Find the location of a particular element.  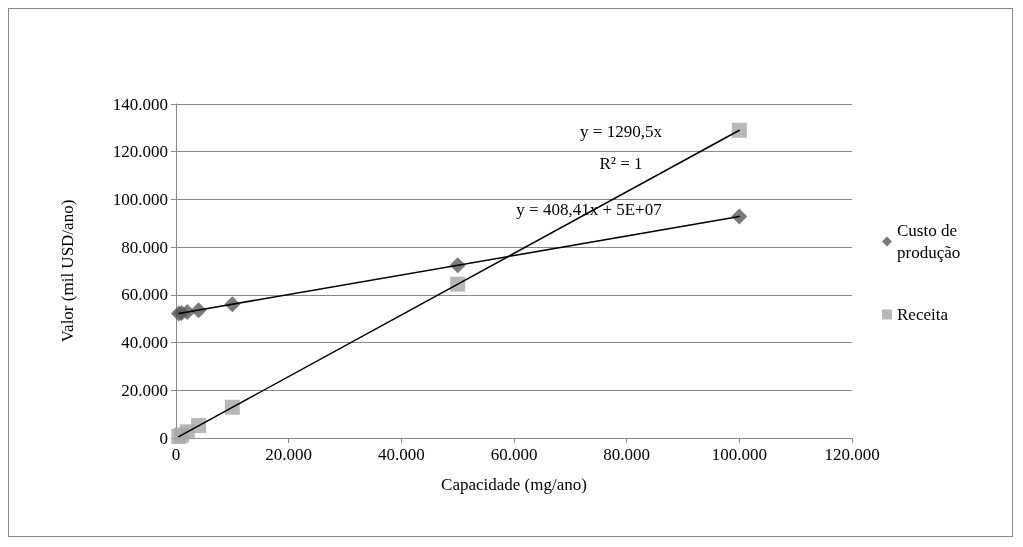

x-axis-title: Capacidade (mg/ano) is located at coordinates (514, 484).